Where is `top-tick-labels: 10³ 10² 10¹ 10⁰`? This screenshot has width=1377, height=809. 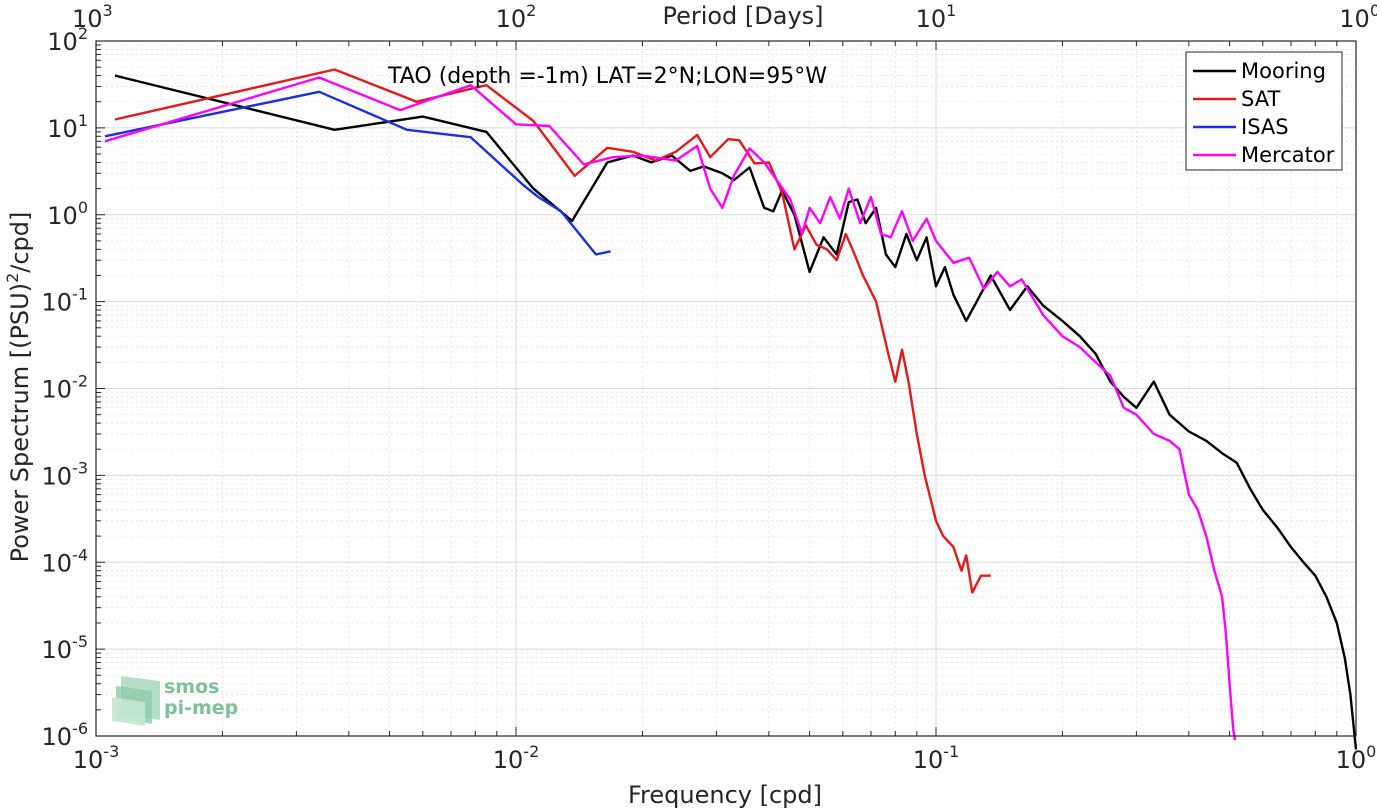 top-tick-labels: 10³ 10² 10¹ 10⁰ is located at coordinates (724, 17).